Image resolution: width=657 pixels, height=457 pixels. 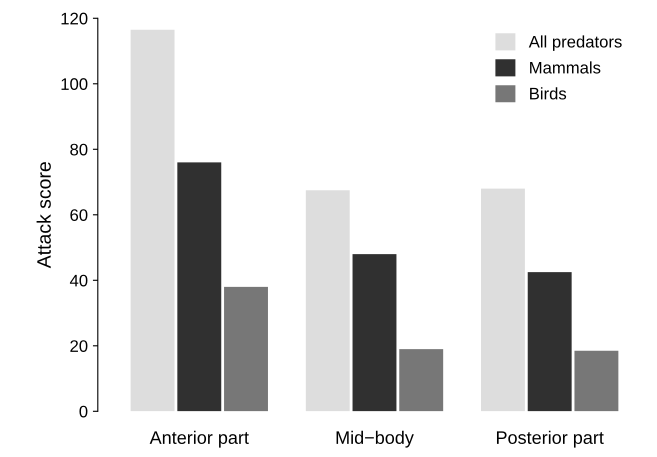 What do you see at coordinates (548, 93) in the screenshot?
I see `legend-label: Birds` at bounding box center [548, 93].